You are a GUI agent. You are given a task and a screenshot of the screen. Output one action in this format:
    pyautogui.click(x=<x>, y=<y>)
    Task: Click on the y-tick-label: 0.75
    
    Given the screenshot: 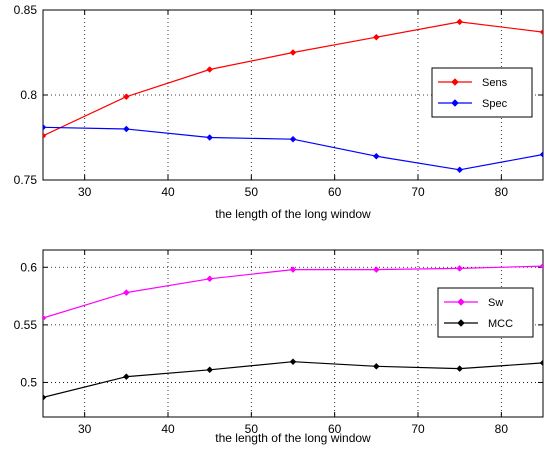 What is the action you would take?
    pyautogui.click(x=26, y=180)
    